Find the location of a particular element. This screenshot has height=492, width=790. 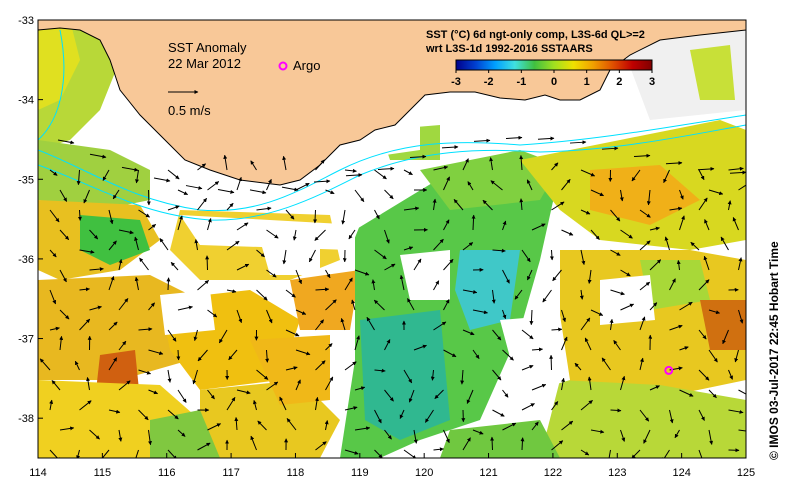

argo-legend-label: Argo is located at coordinates (306, 65).